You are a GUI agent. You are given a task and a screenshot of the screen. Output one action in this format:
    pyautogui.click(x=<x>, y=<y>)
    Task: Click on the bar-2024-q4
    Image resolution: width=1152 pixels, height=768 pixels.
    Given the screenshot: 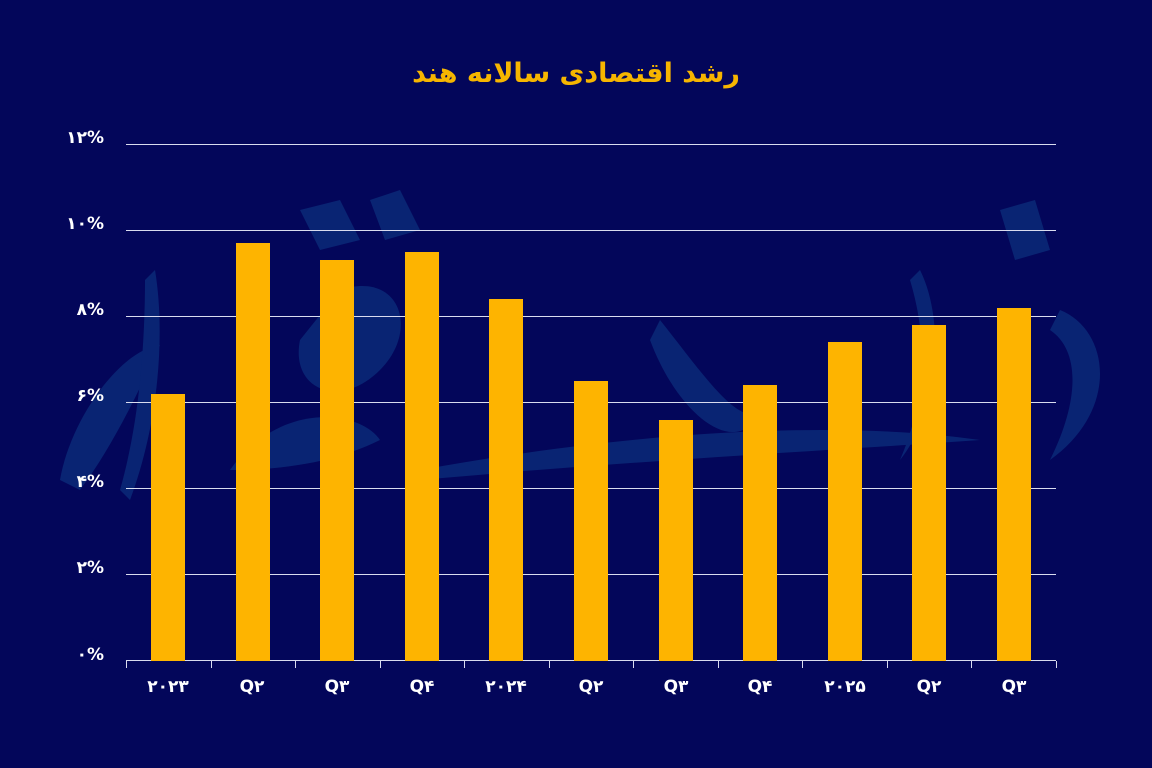 What is the action you would take?
    pyautogui.click(x=760, y=523)
    